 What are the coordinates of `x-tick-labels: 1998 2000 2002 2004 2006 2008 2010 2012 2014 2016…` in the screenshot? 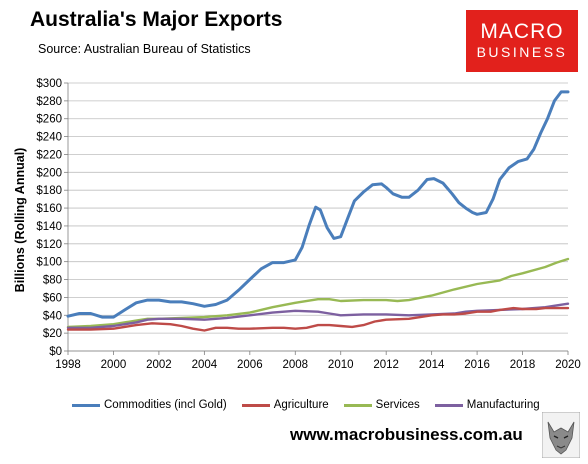 It's located at (318, 365).